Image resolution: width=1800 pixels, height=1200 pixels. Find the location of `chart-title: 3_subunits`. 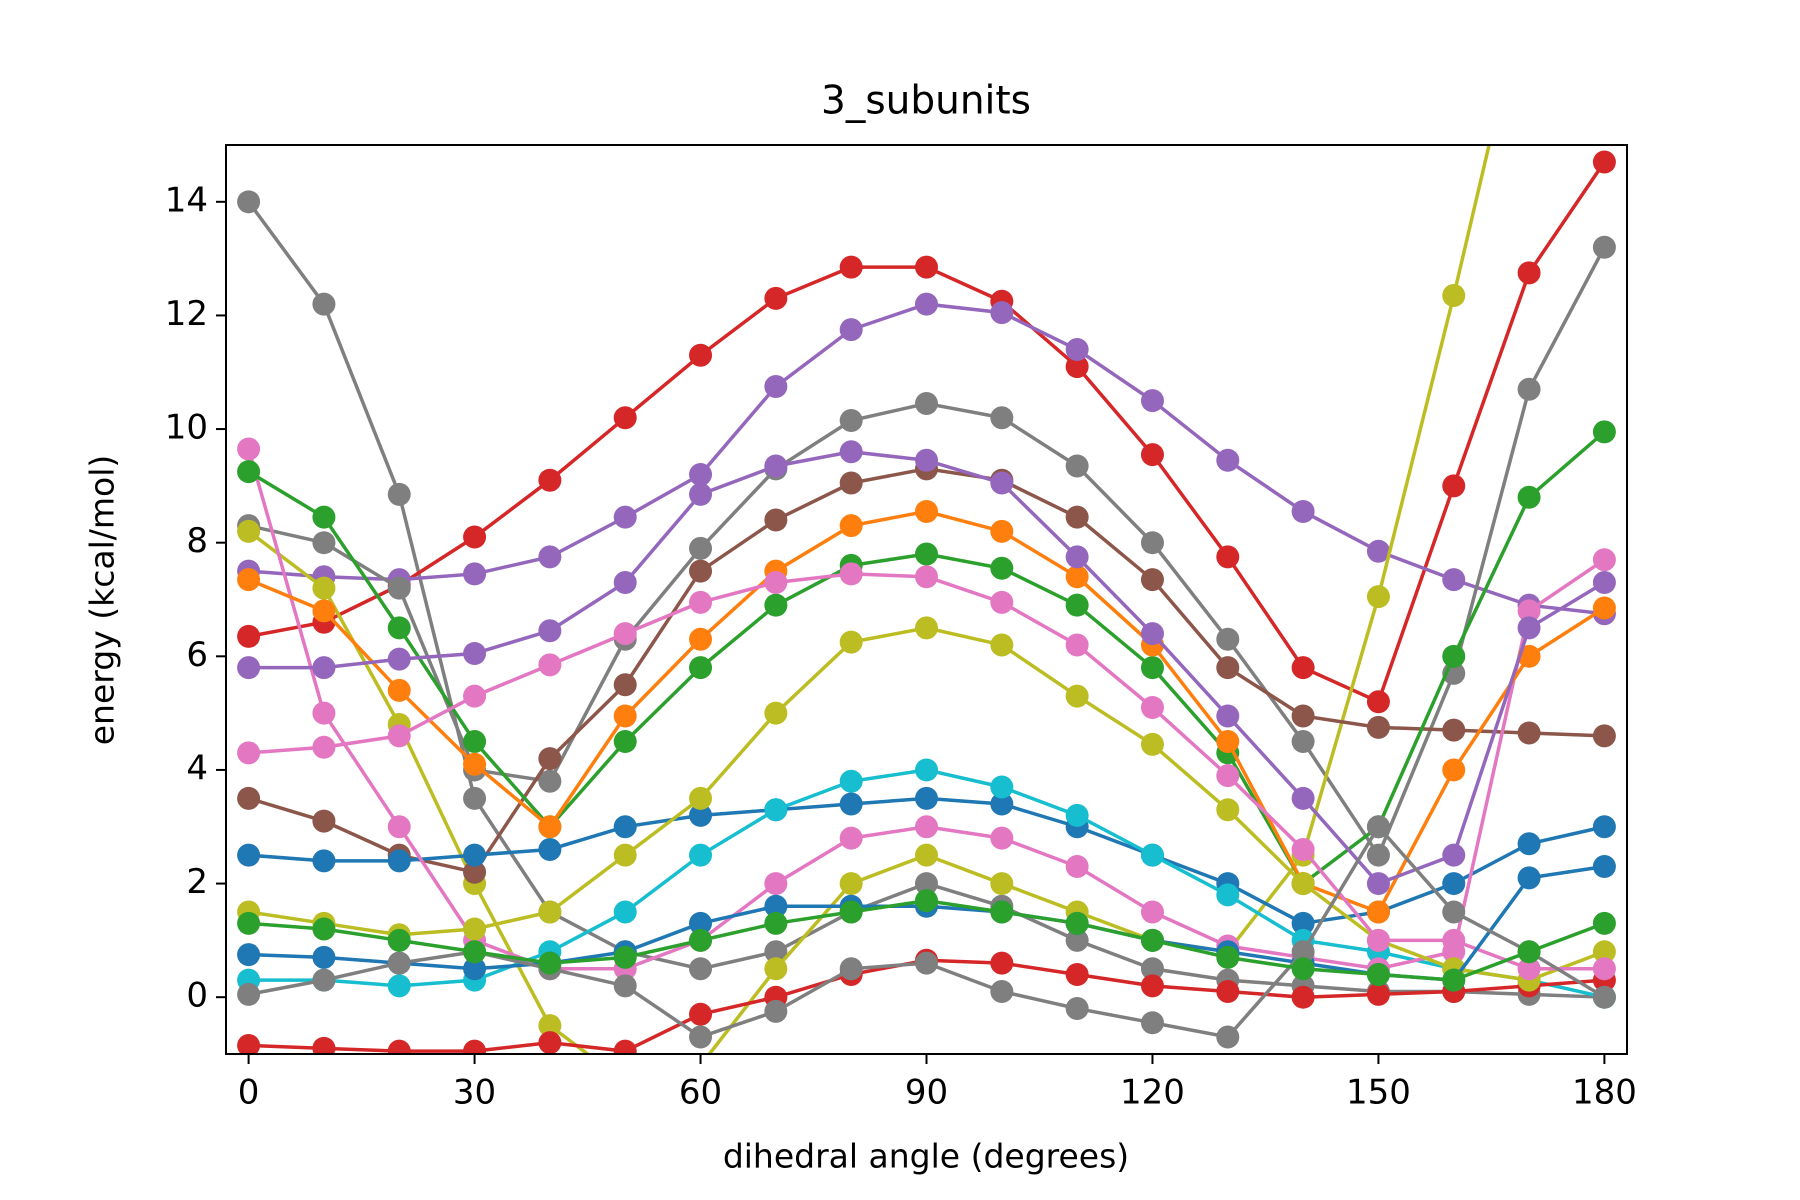

chart-title: 3_subunits is located at coordinates (926, 101).